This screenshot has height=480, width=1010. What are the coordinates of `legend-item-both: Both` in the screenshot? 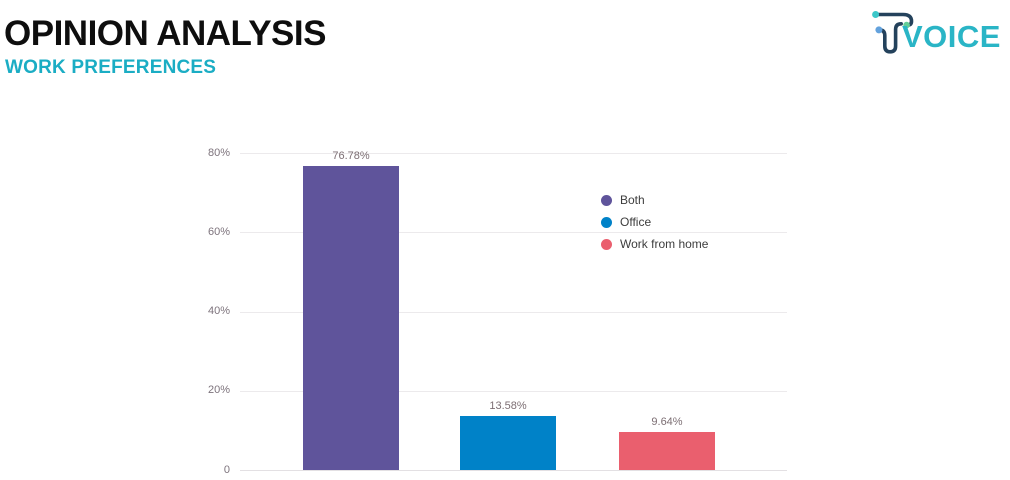 It's located at (654, 200).